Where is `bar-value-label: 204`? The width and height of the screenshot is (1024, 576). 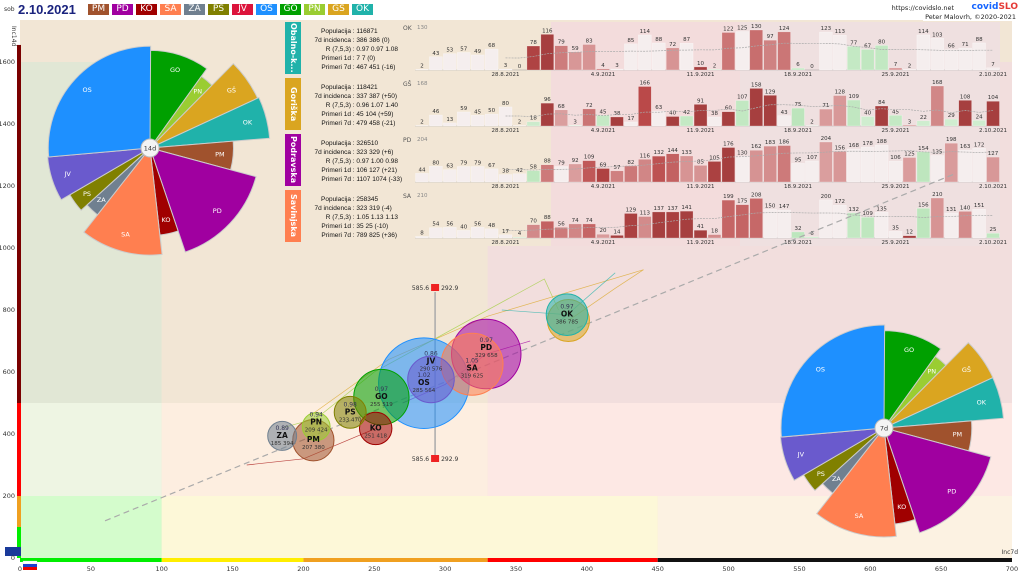 bar-value-label: 204 is located at coordinates (826, 139).